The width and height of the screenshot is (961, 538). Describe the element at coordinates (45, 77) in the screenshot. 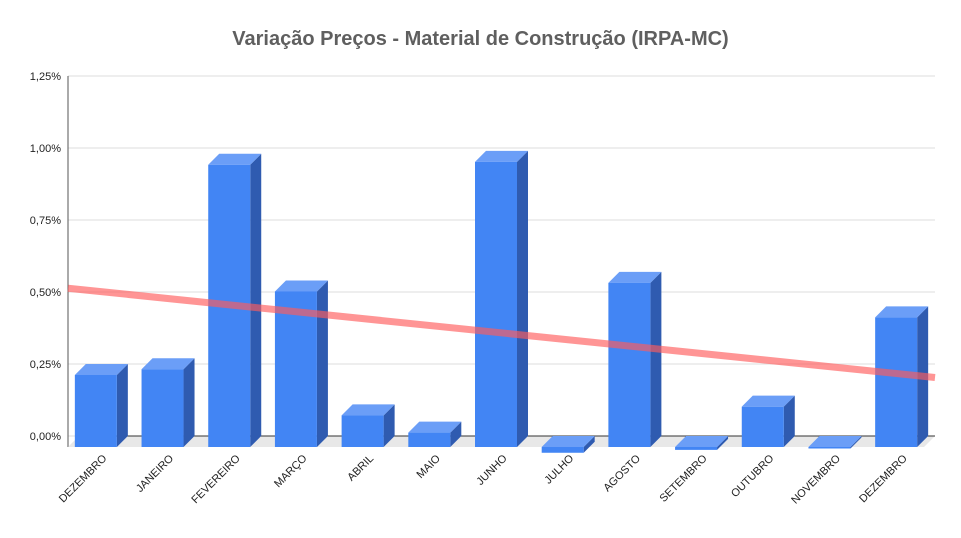

I see `y-tick-label: 1,25%` at that location.